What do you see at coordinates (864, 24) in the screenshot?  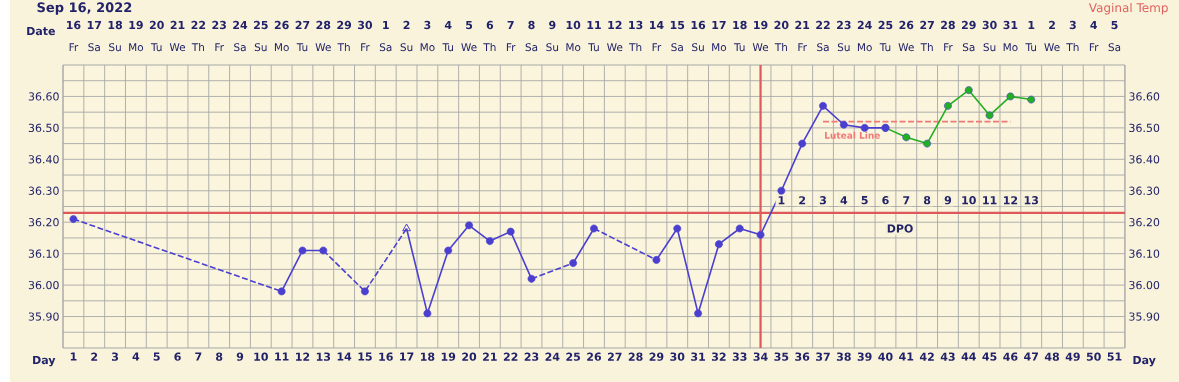 I see `text: 24` at bounding box center [864, 24].